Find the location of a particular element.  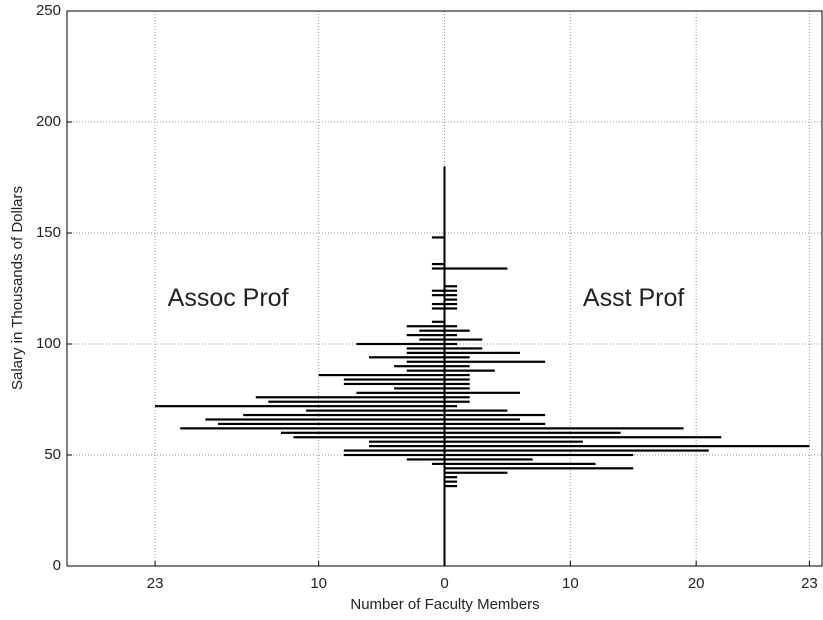

y-axis-title: Salary in Thousands of Dollars is located at coordinates (17, 288).